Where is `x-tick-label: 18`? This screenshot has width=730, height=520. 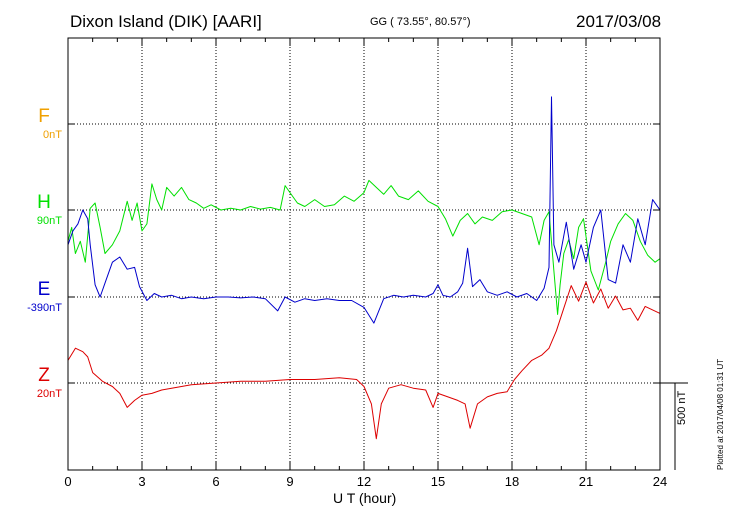 x-tick-label: 18 is located at coordinates (512, 481).